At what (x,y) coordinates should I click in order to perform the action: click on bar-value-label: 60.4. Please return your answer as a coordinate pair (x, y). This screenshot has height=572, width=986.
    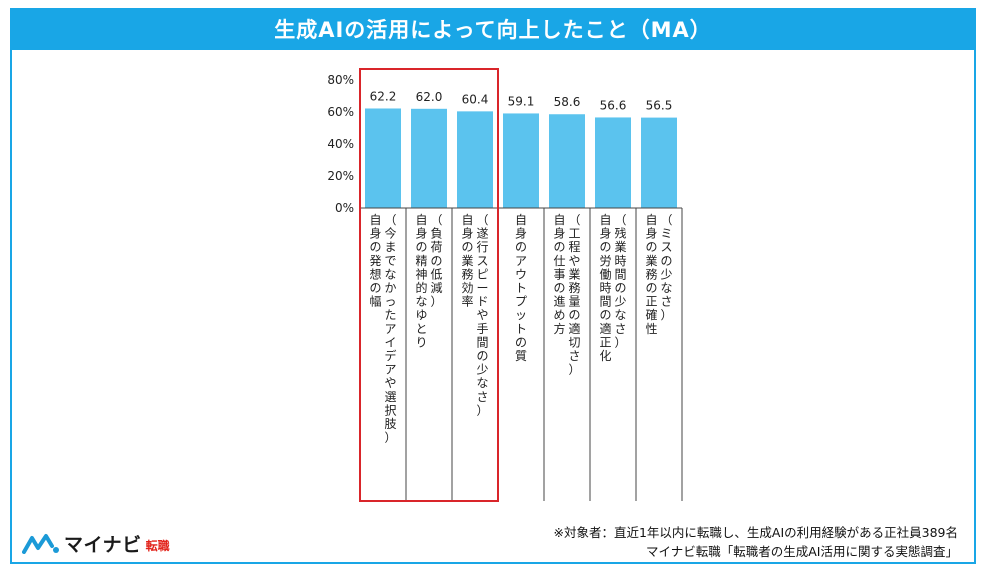
    Looking at the image, I should click on (475, 99).